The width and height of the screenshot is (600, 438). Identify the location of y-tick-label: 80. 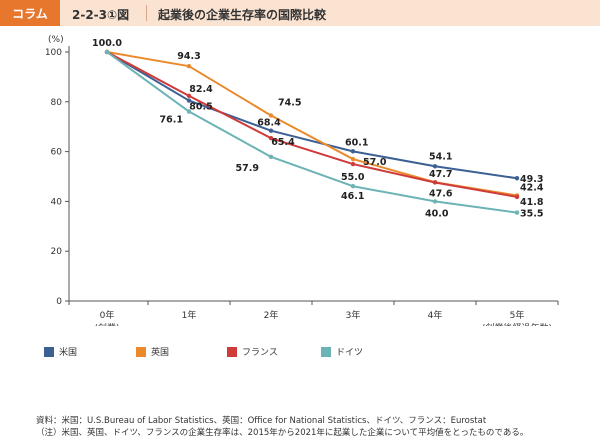
(57, 103).